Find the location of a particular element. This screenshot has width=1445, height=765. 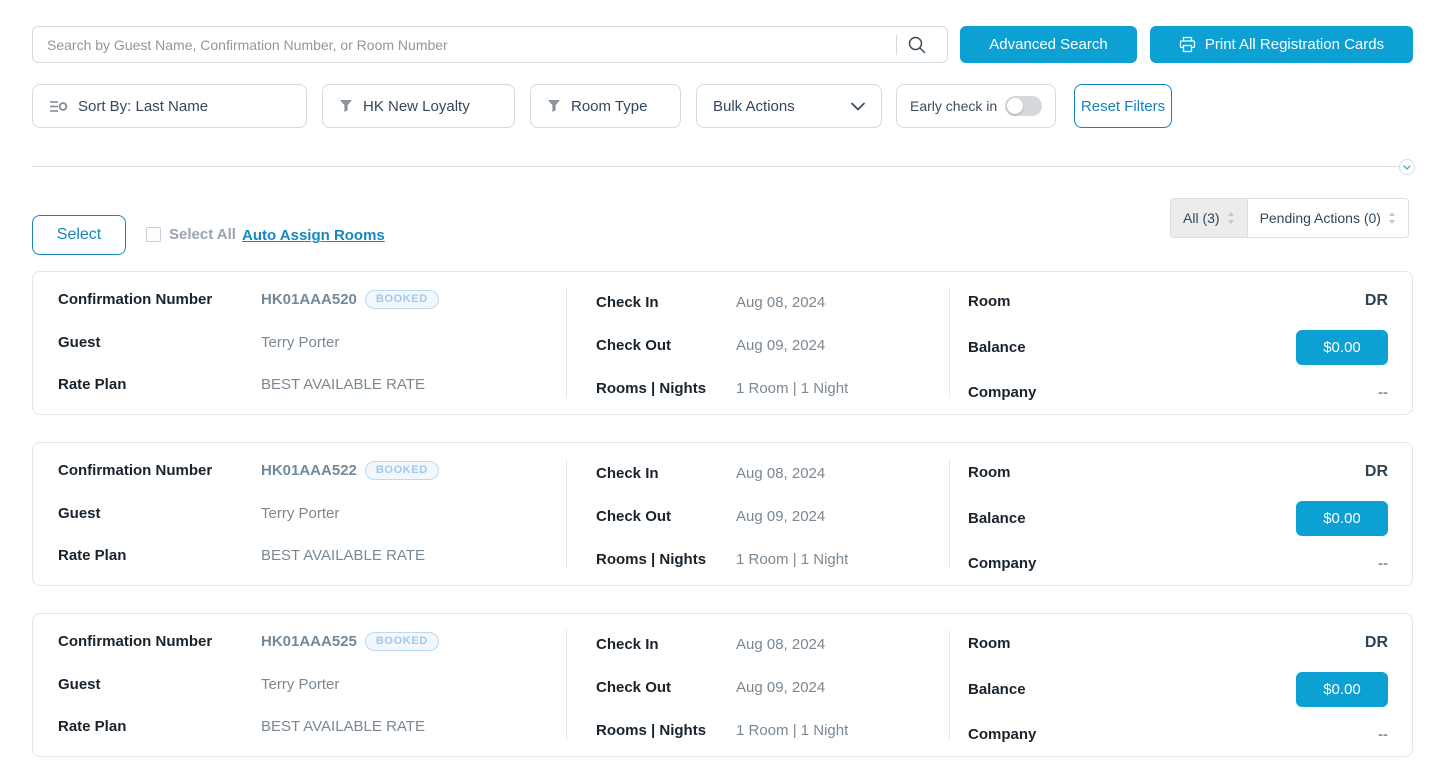

advanced-search-button: Advanced Search is located at coordinates (1048, 44).